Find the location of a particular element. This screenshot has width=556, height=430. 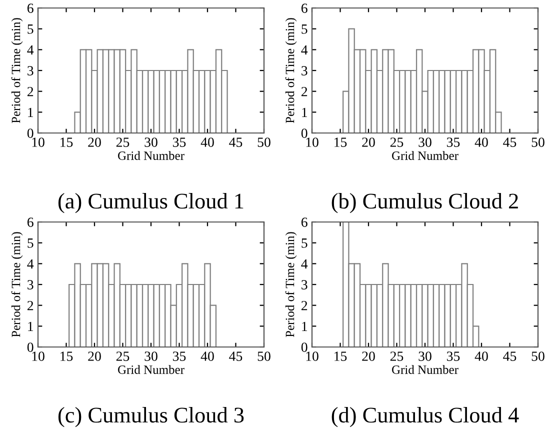

text: (a) Cumulus Cloud 1 is located at coordinates (151, 203).